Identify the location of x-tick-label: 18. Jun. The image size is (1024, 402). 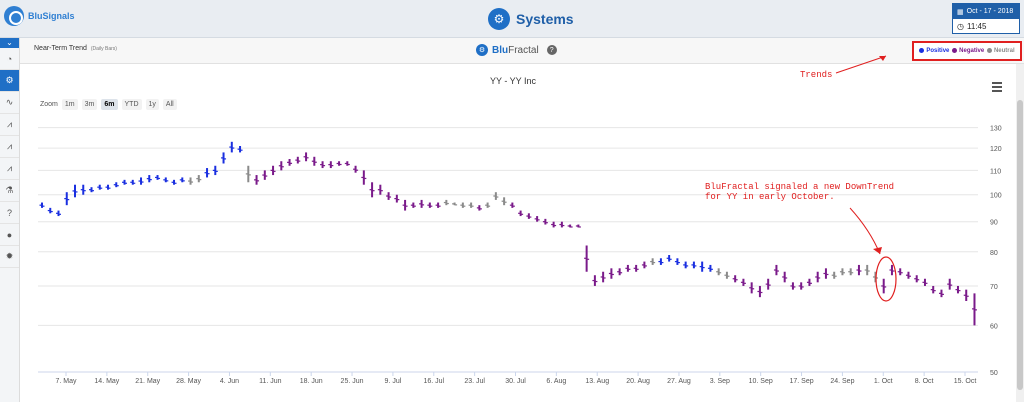
(311, 381).